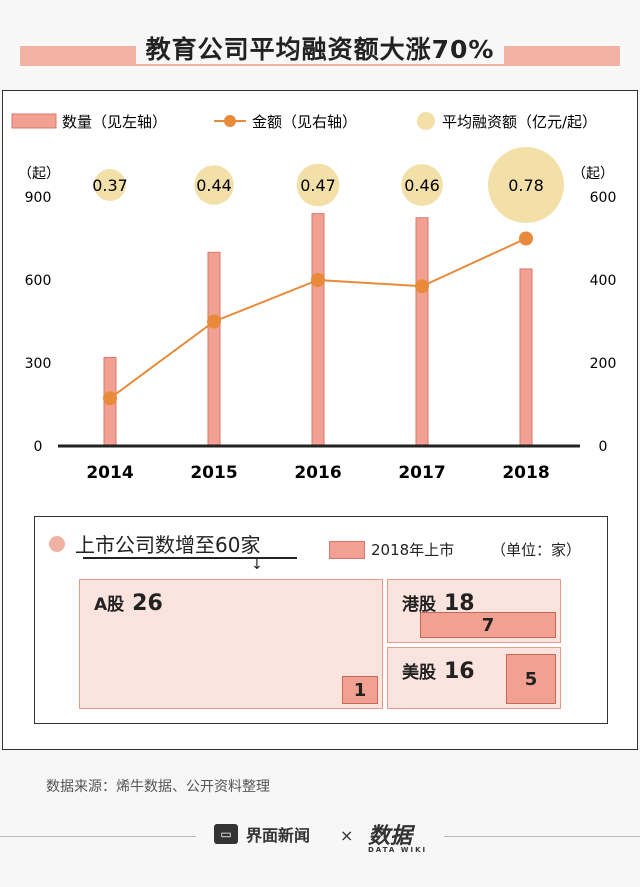 This screenshot has width=640, height=887. Describe the element at coordinates (226, 834) in the screenshot. I see `jiemian-logo-icon: ▭` at that location.